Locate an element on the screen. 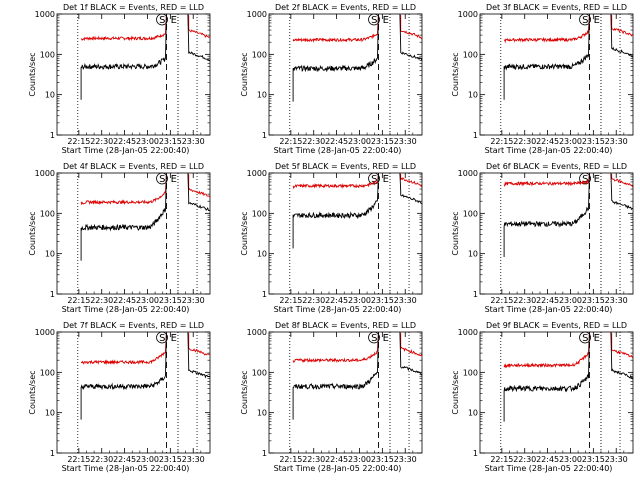 The height and width of the screenshot is (480, 640). panel-title: Det 8f BLACK = Events, RED = LLD is located at coordinates (345, 325).